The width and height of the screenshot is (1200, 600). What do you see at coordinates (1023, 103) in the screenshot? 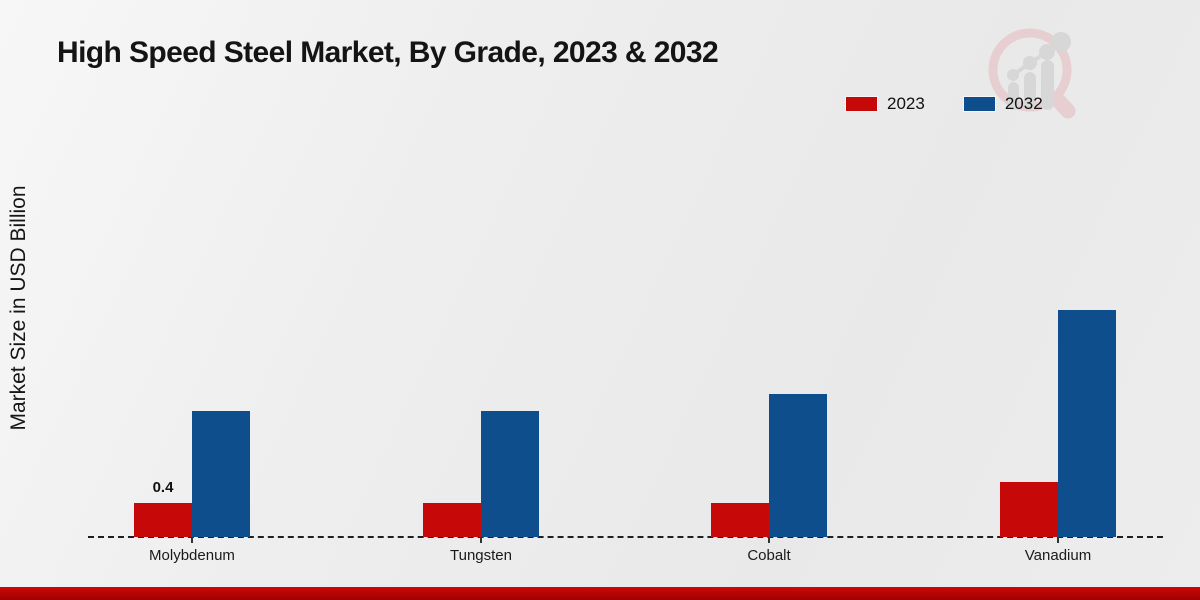
I see `legend-label-2032: 2032` at bounding box center [1023, 103].